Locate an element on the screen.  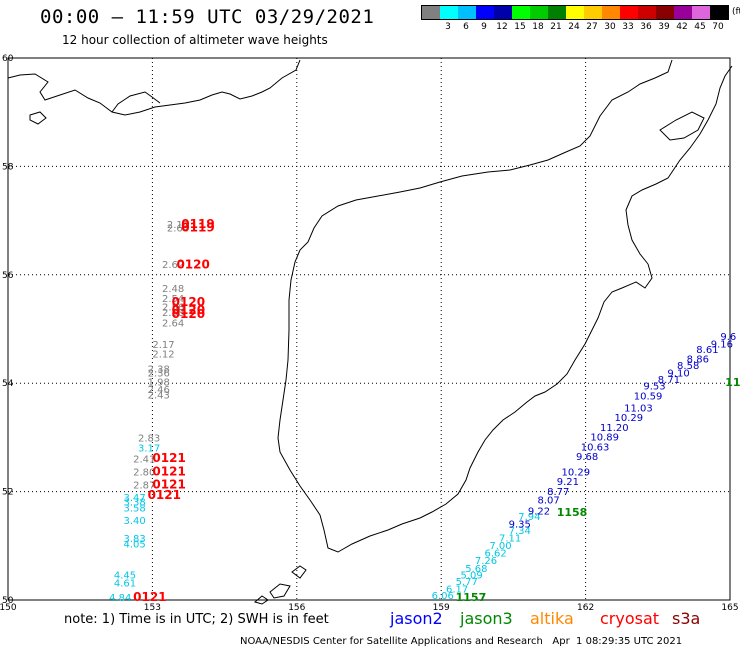
swh-value-cyan: 3.38 is located at coordinates (135, 503).